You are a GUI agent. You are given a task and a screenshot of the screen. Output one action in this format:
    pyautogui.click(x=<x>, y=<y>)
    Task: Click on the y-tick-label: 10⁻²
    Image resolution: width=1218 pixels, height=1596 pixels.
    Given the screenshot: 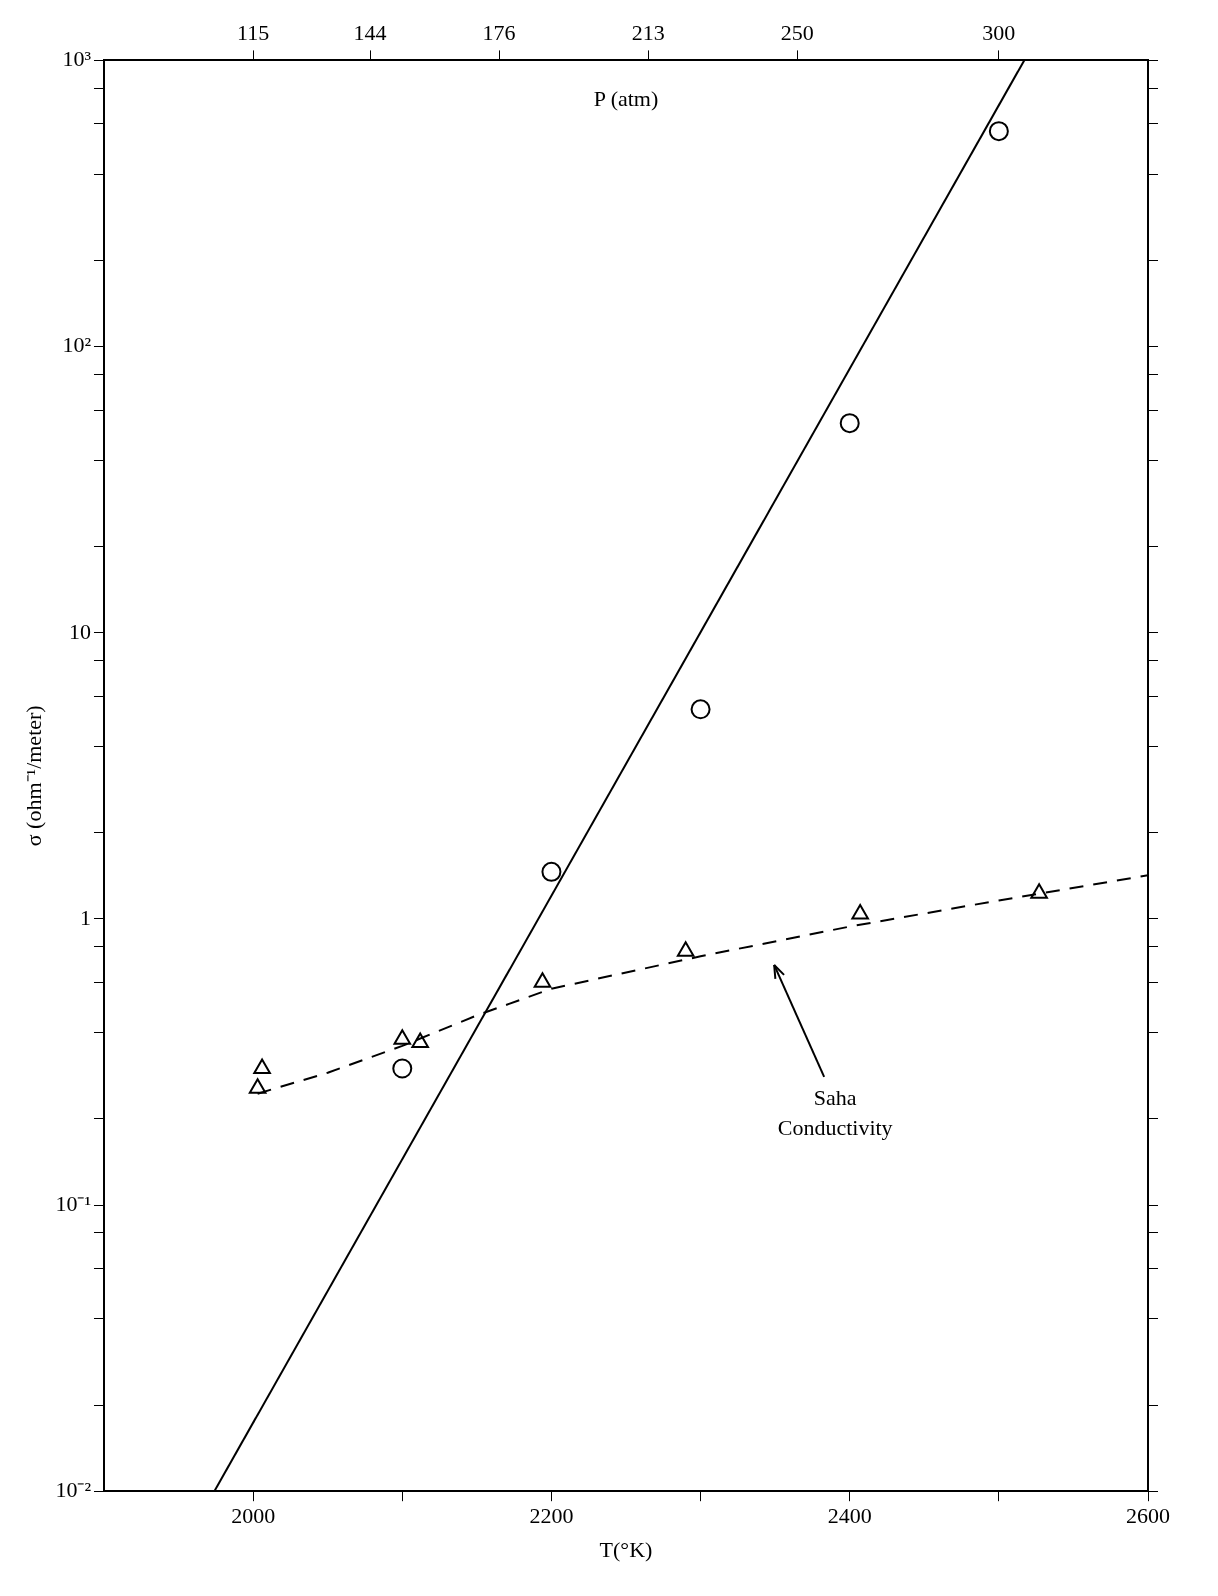 What is the action you would take?
    pyautogui.click(x=73, y=1489)
    